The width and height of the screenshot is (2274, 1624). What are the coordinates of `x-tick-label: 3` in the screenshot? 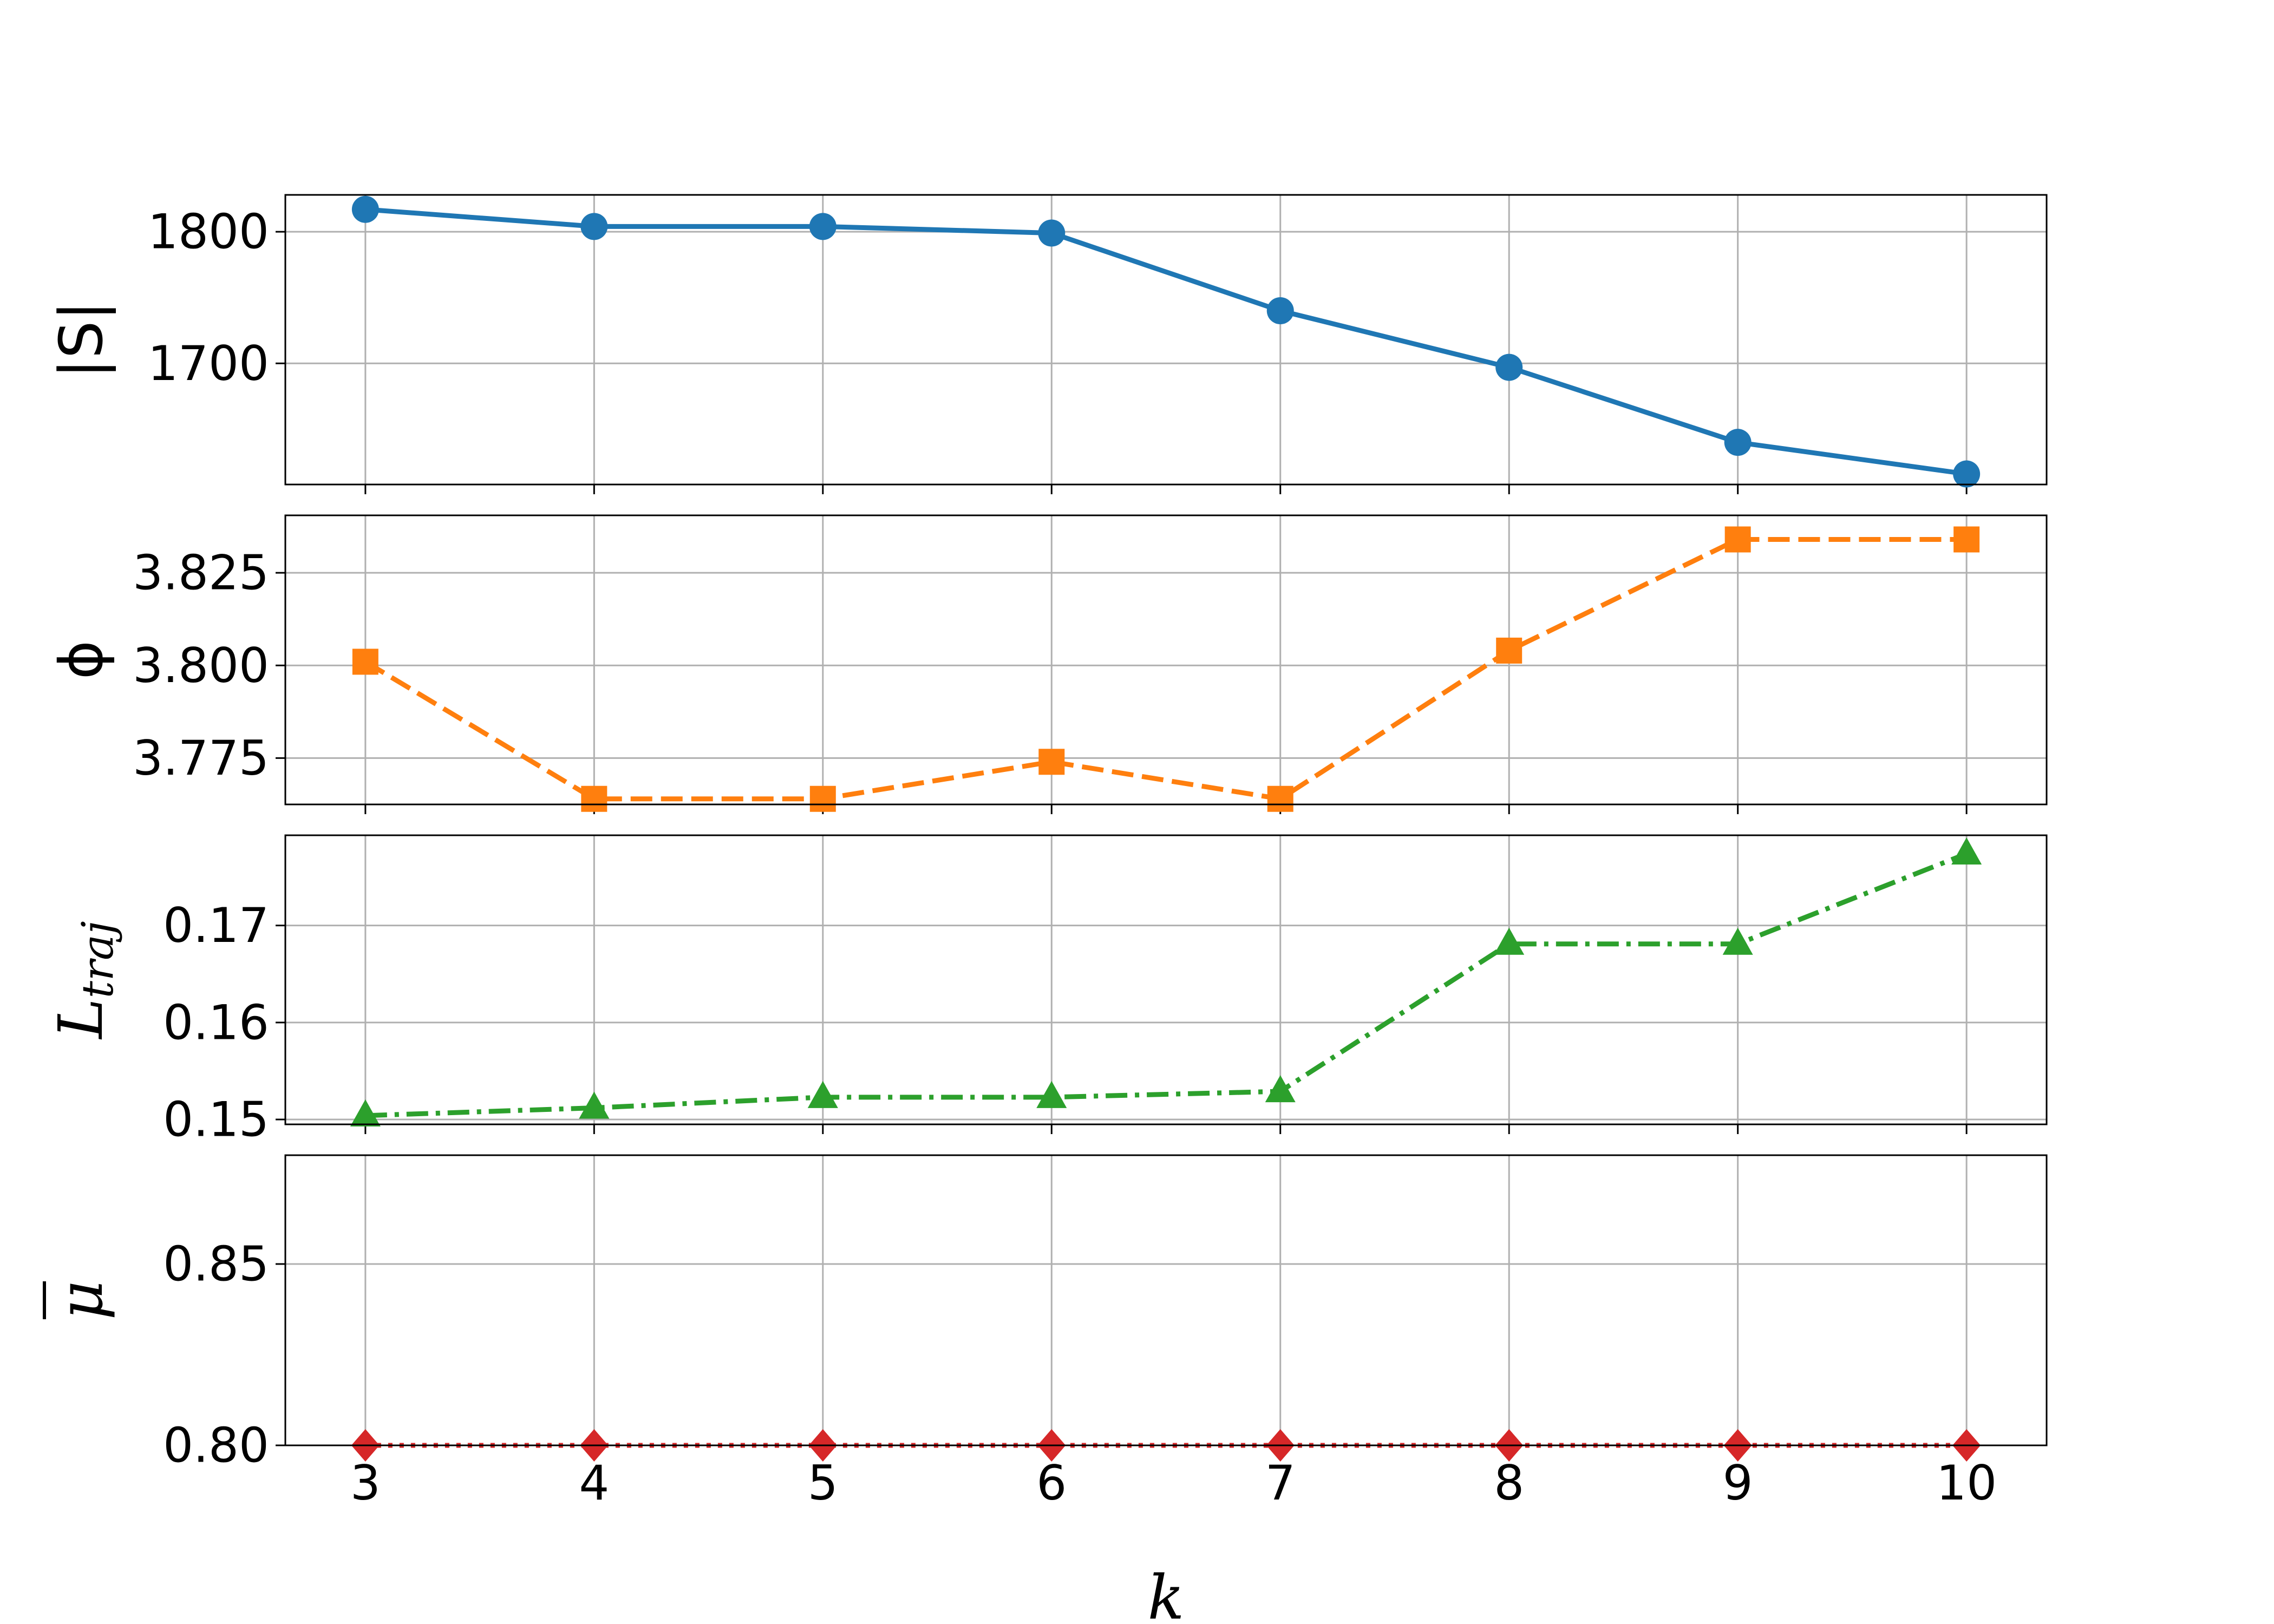 It's located at (366, 1483).